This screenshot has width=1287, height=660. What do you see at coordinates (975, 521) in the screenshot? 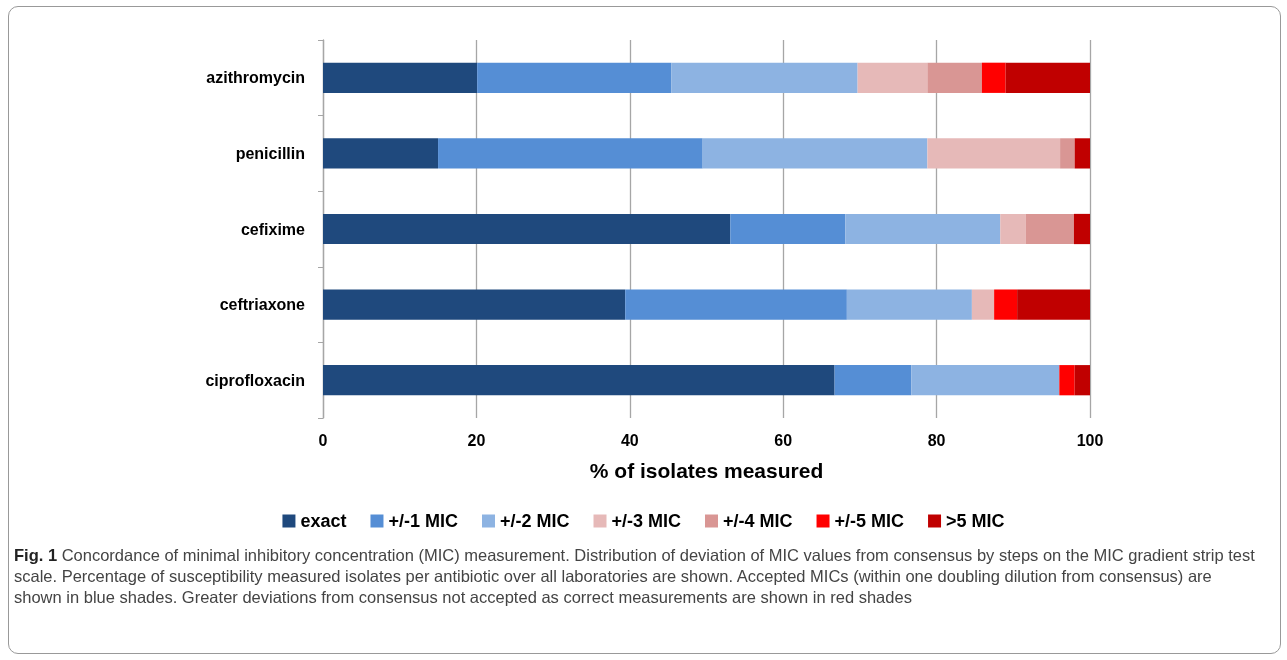
I see `legend-label: >5 MIC` at bounding box center [975, 521].